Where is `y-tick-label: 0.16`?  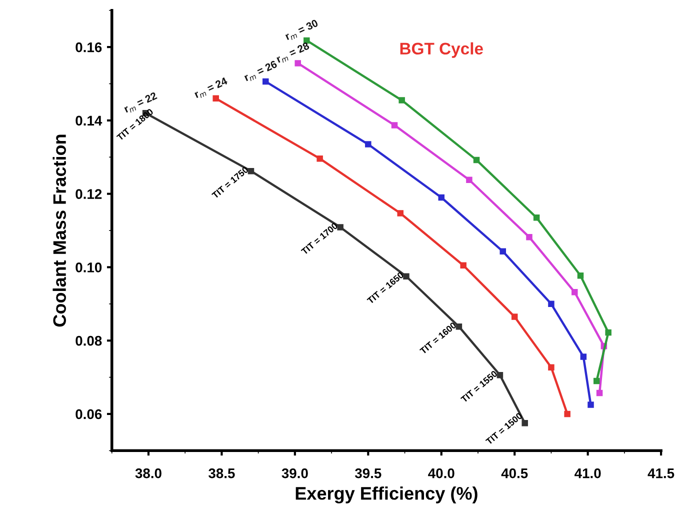
y-tick-label: 0.16 is located at coordinates (89, 47).